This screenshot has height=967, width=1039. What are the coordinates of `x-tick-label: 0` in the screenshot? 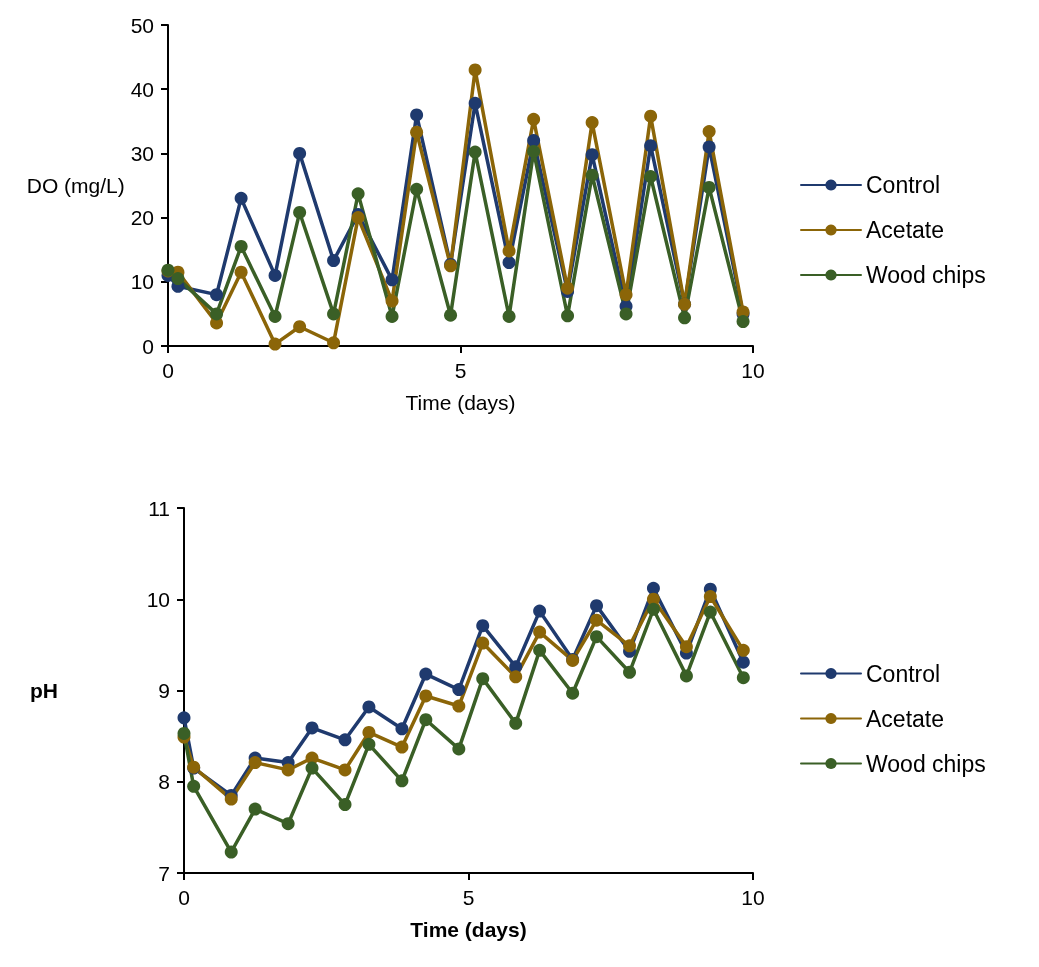 It's located at (184, 897).